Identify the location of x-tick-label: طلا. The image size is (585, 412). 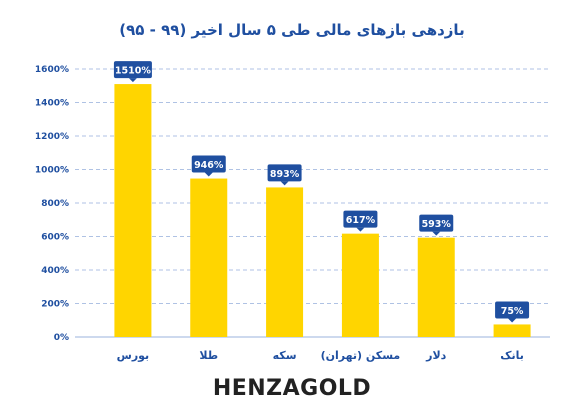
(208, 355).